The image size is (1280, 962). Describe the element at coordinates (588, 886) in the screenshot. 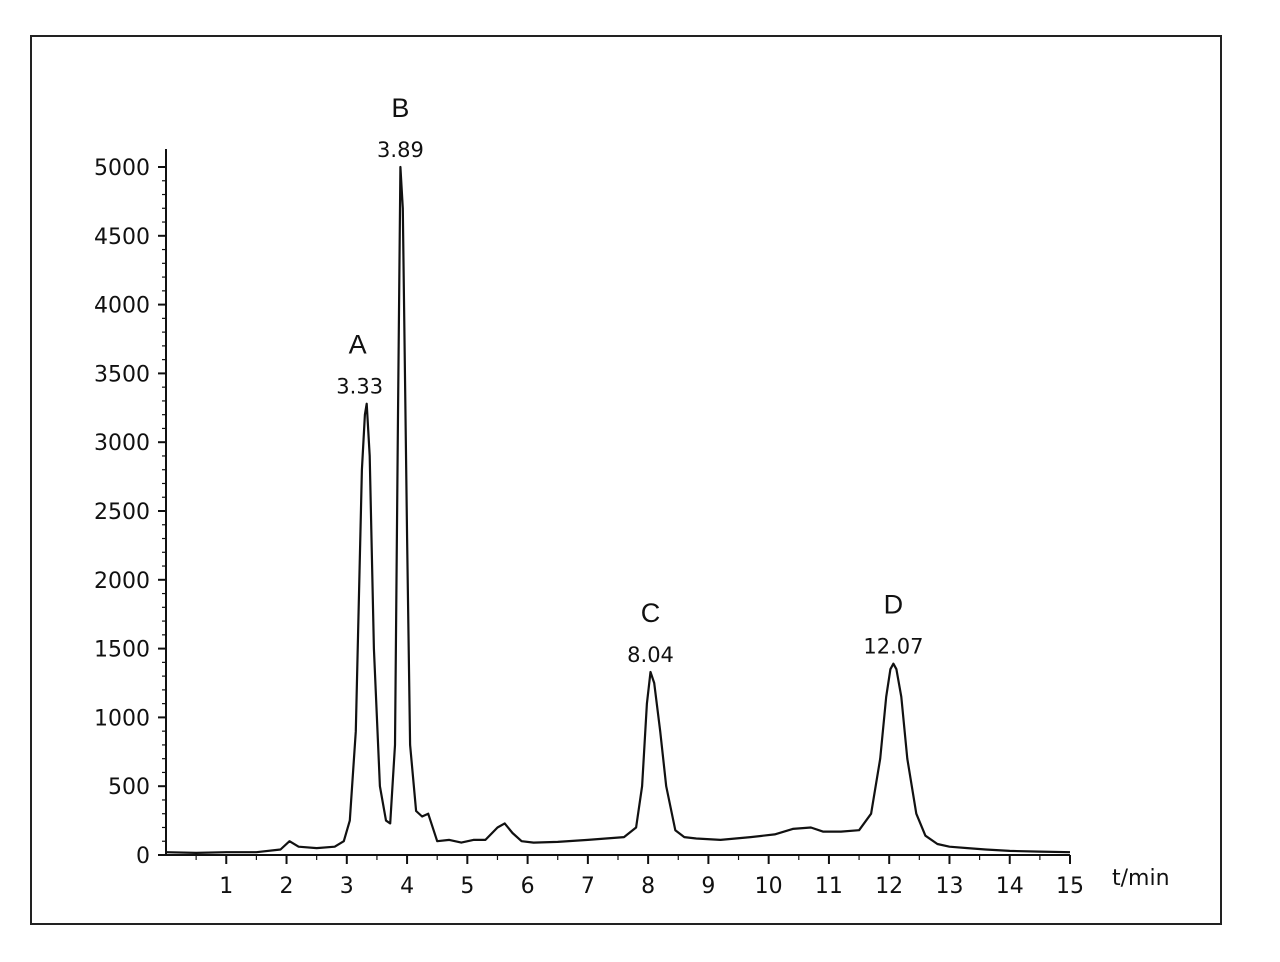

I see `x-tick-label: 7` at that location.